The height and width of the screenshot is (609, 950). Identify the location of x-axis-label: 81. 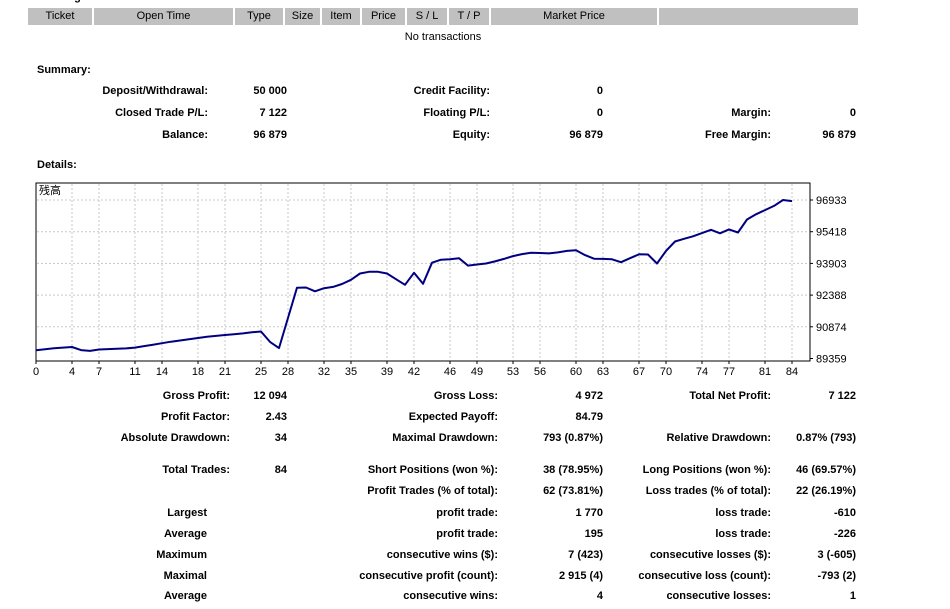
(765, 372).